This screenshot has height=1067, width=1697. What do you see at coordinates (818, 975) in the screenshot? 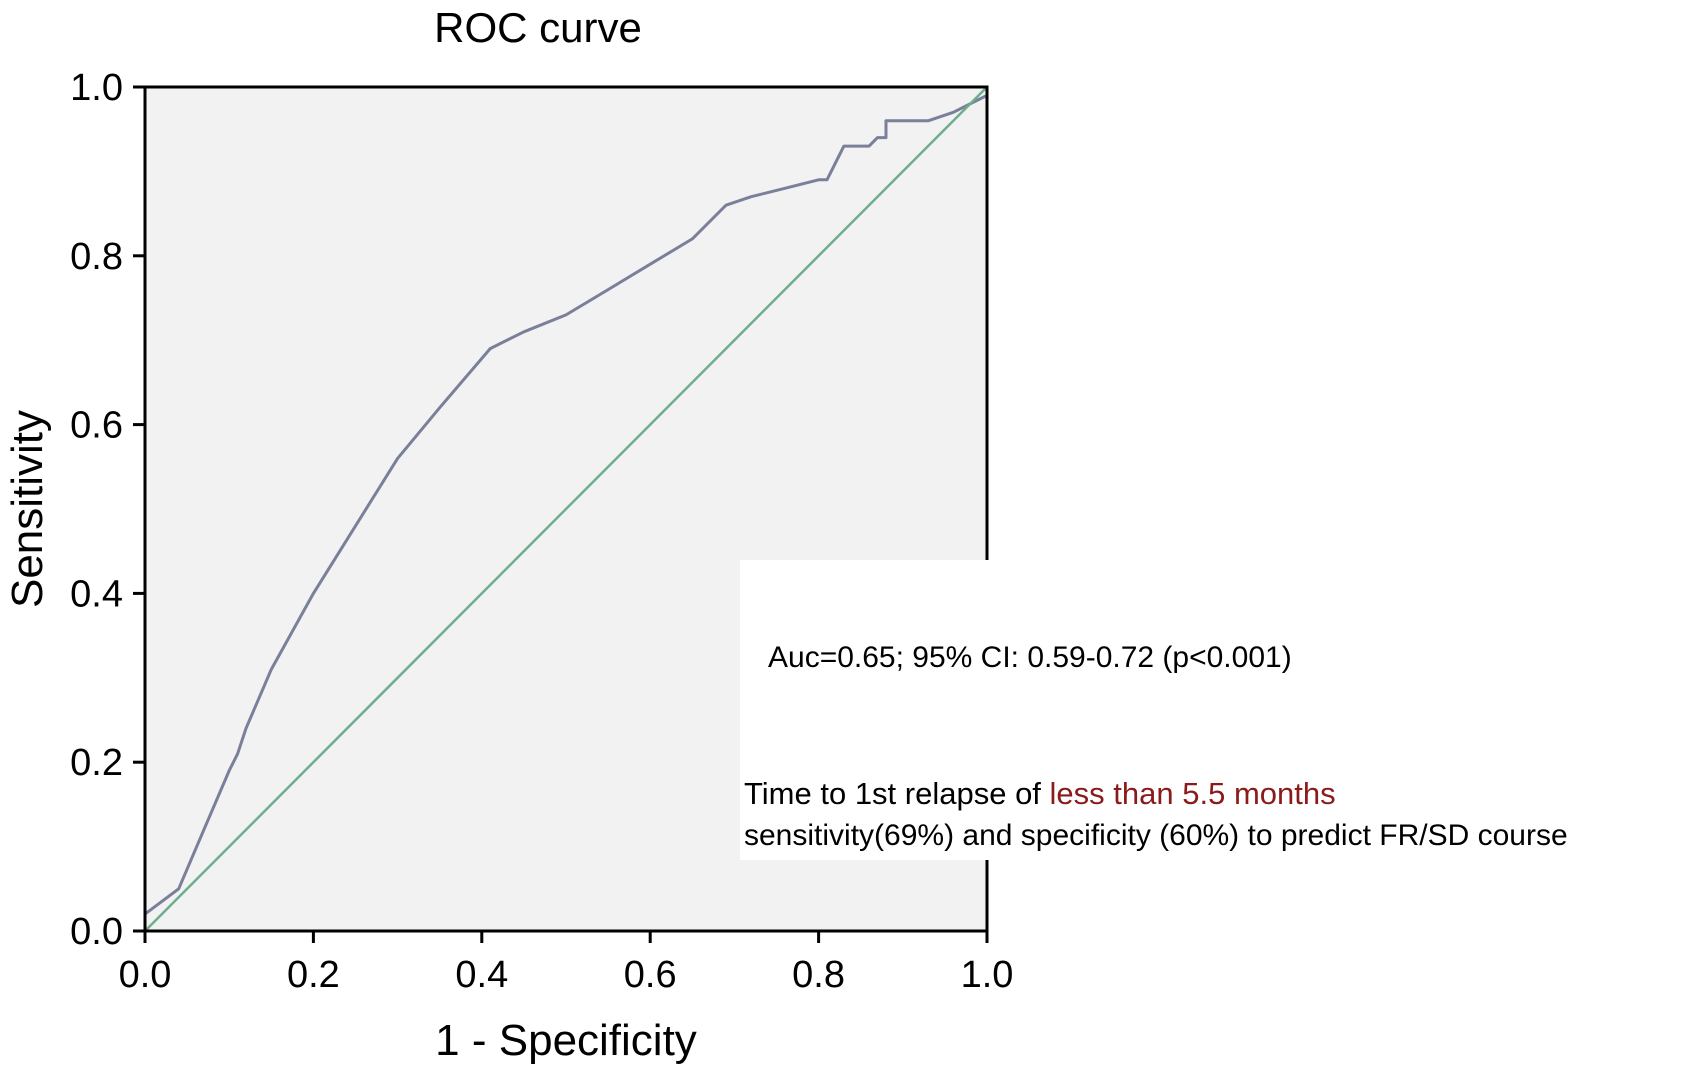
I see `x-tick-label: 0.8` at bounding box center [818, 975].